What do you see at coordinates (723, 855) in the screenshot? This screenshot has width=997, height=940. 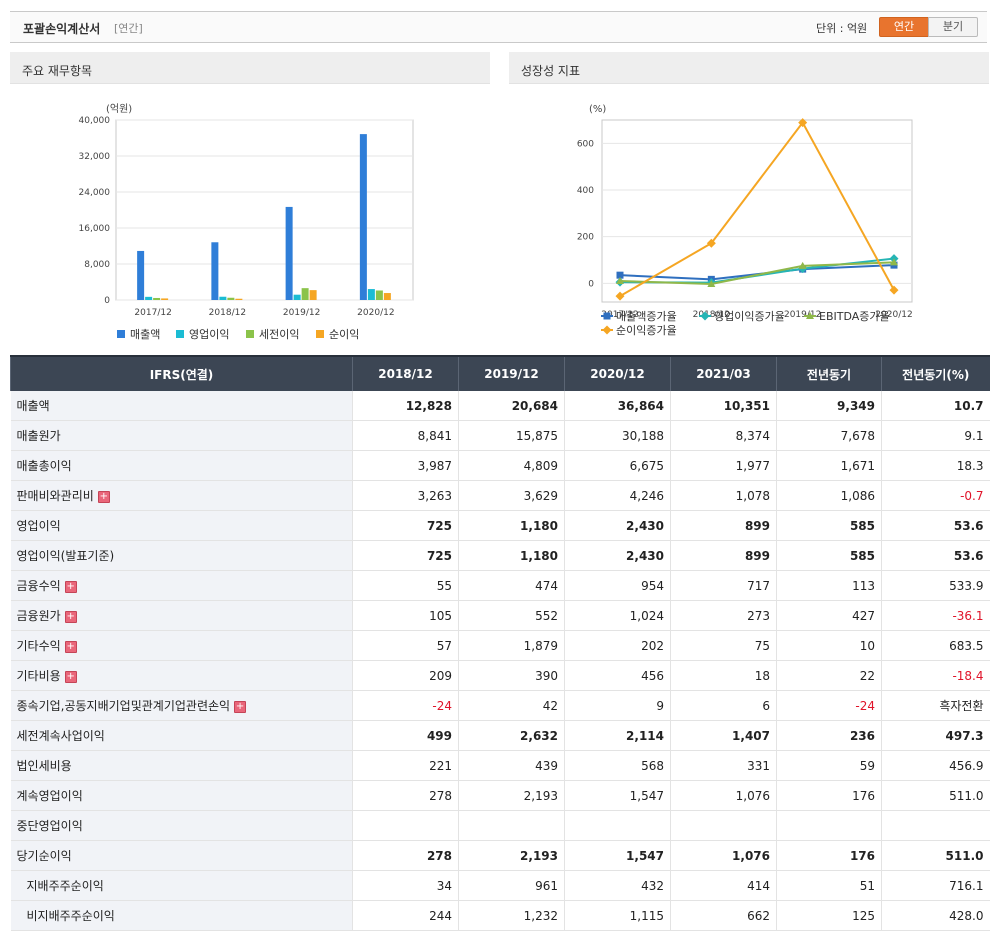 I see `table-cell: 1,076` at bounding box center [723, 855].